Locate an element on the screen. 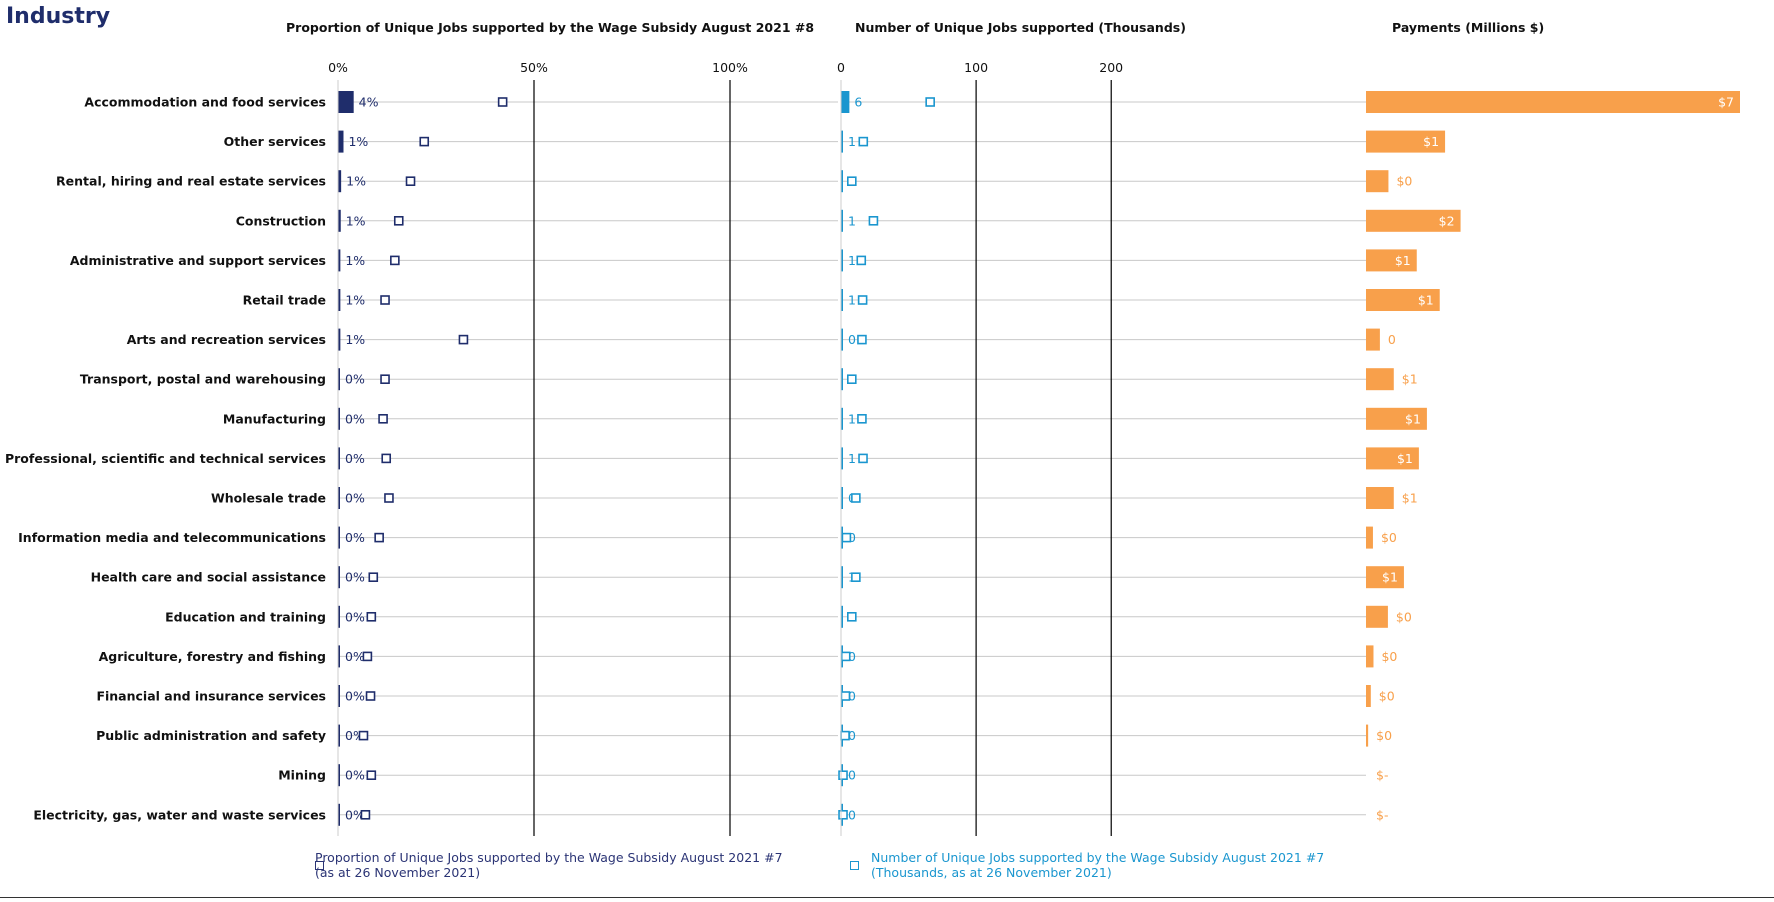 This screenshot has width=1774, height=902. category-label: Other services is located at coordinates (275, 141).